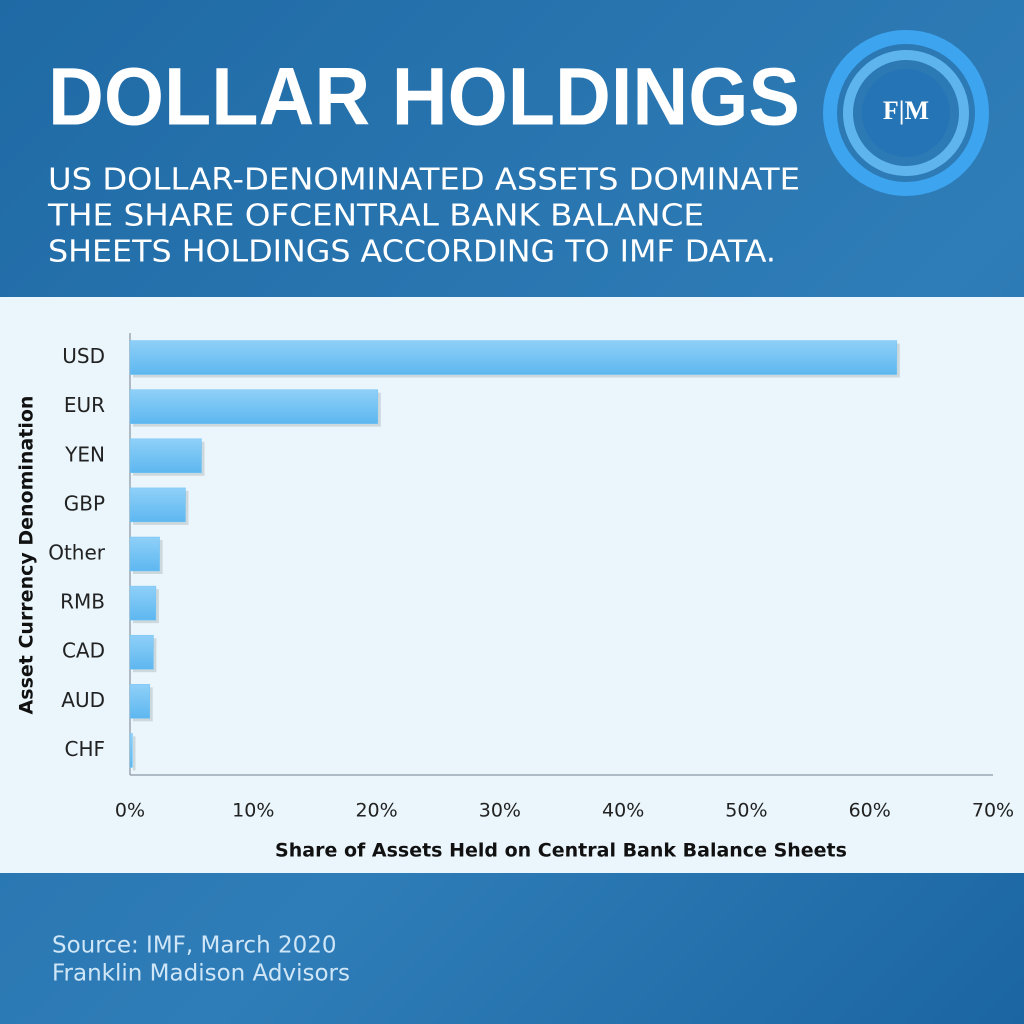 Image resolution: width=1024 pixels, height=1024 pixels. I want to click on subtitle-line: THE SHARE OFCENTRAL BANK BALANCE, so click(375, 216).